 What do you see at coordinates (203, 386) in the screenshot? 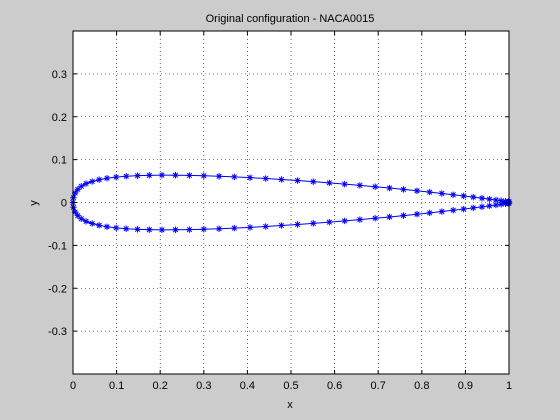
I see `x-tick-label: 0.3` at bounding box center [203, 386].